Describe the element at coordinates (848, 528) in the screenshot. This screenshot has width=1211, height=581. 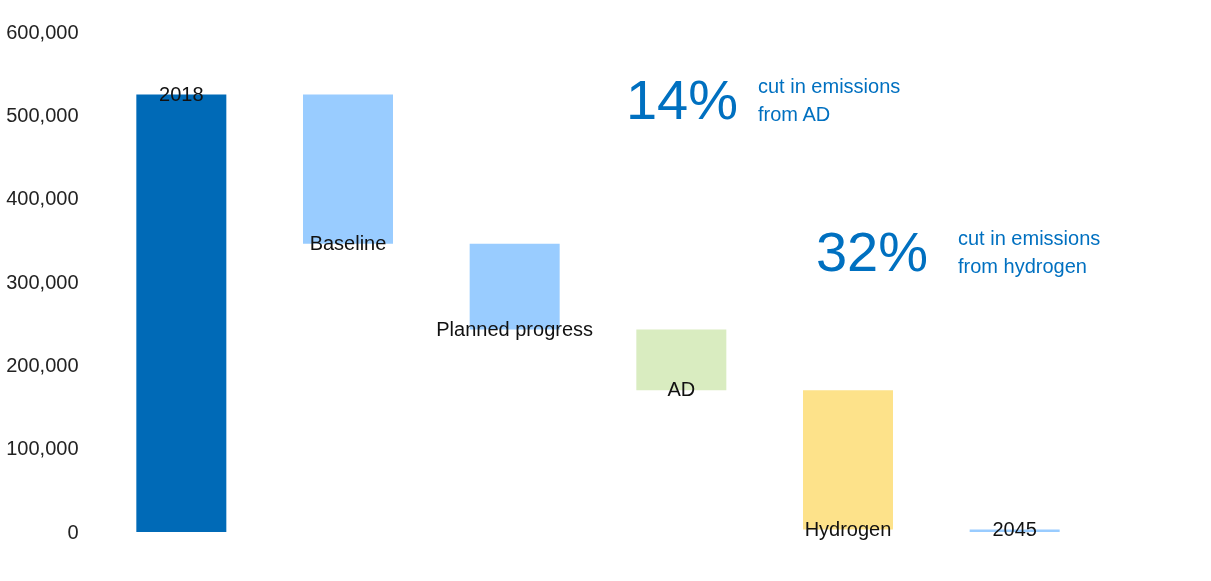
I see `x-tick-label: Hydrogen` at that location.